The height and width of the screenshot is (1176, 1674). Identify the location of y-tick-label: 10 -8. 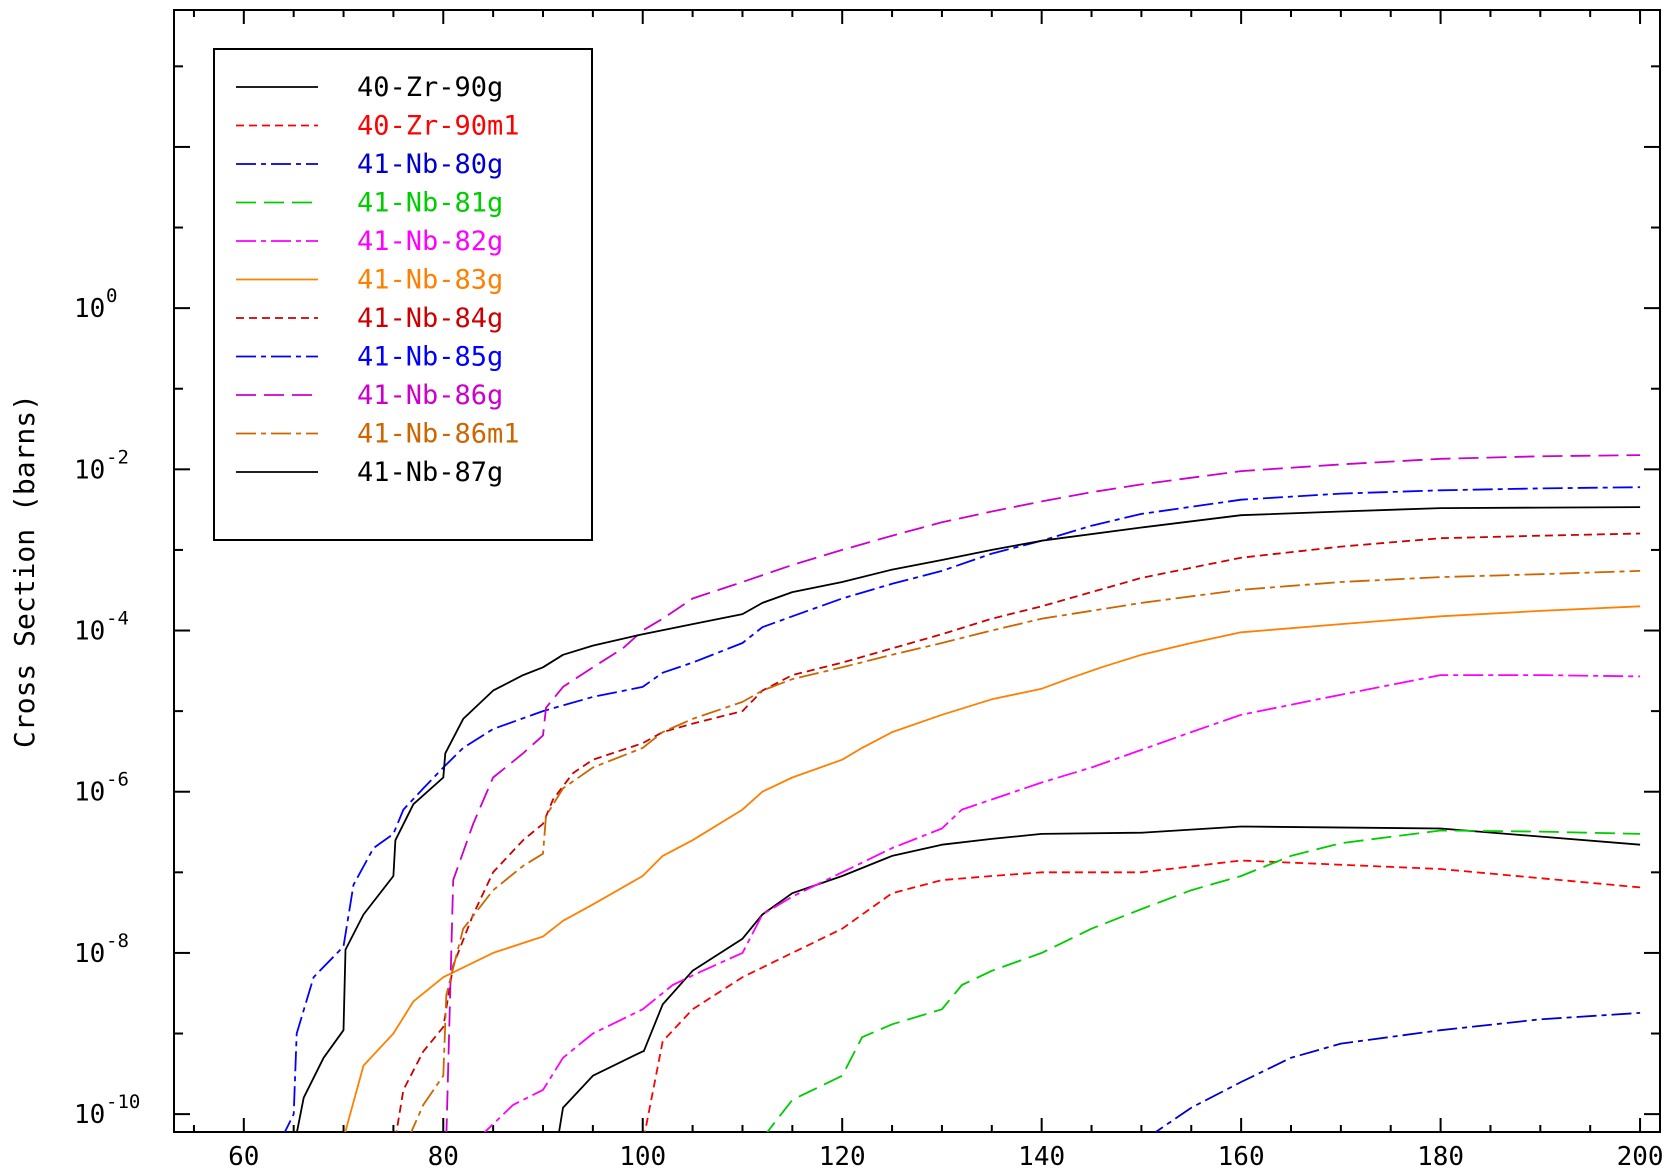
(101, 949).